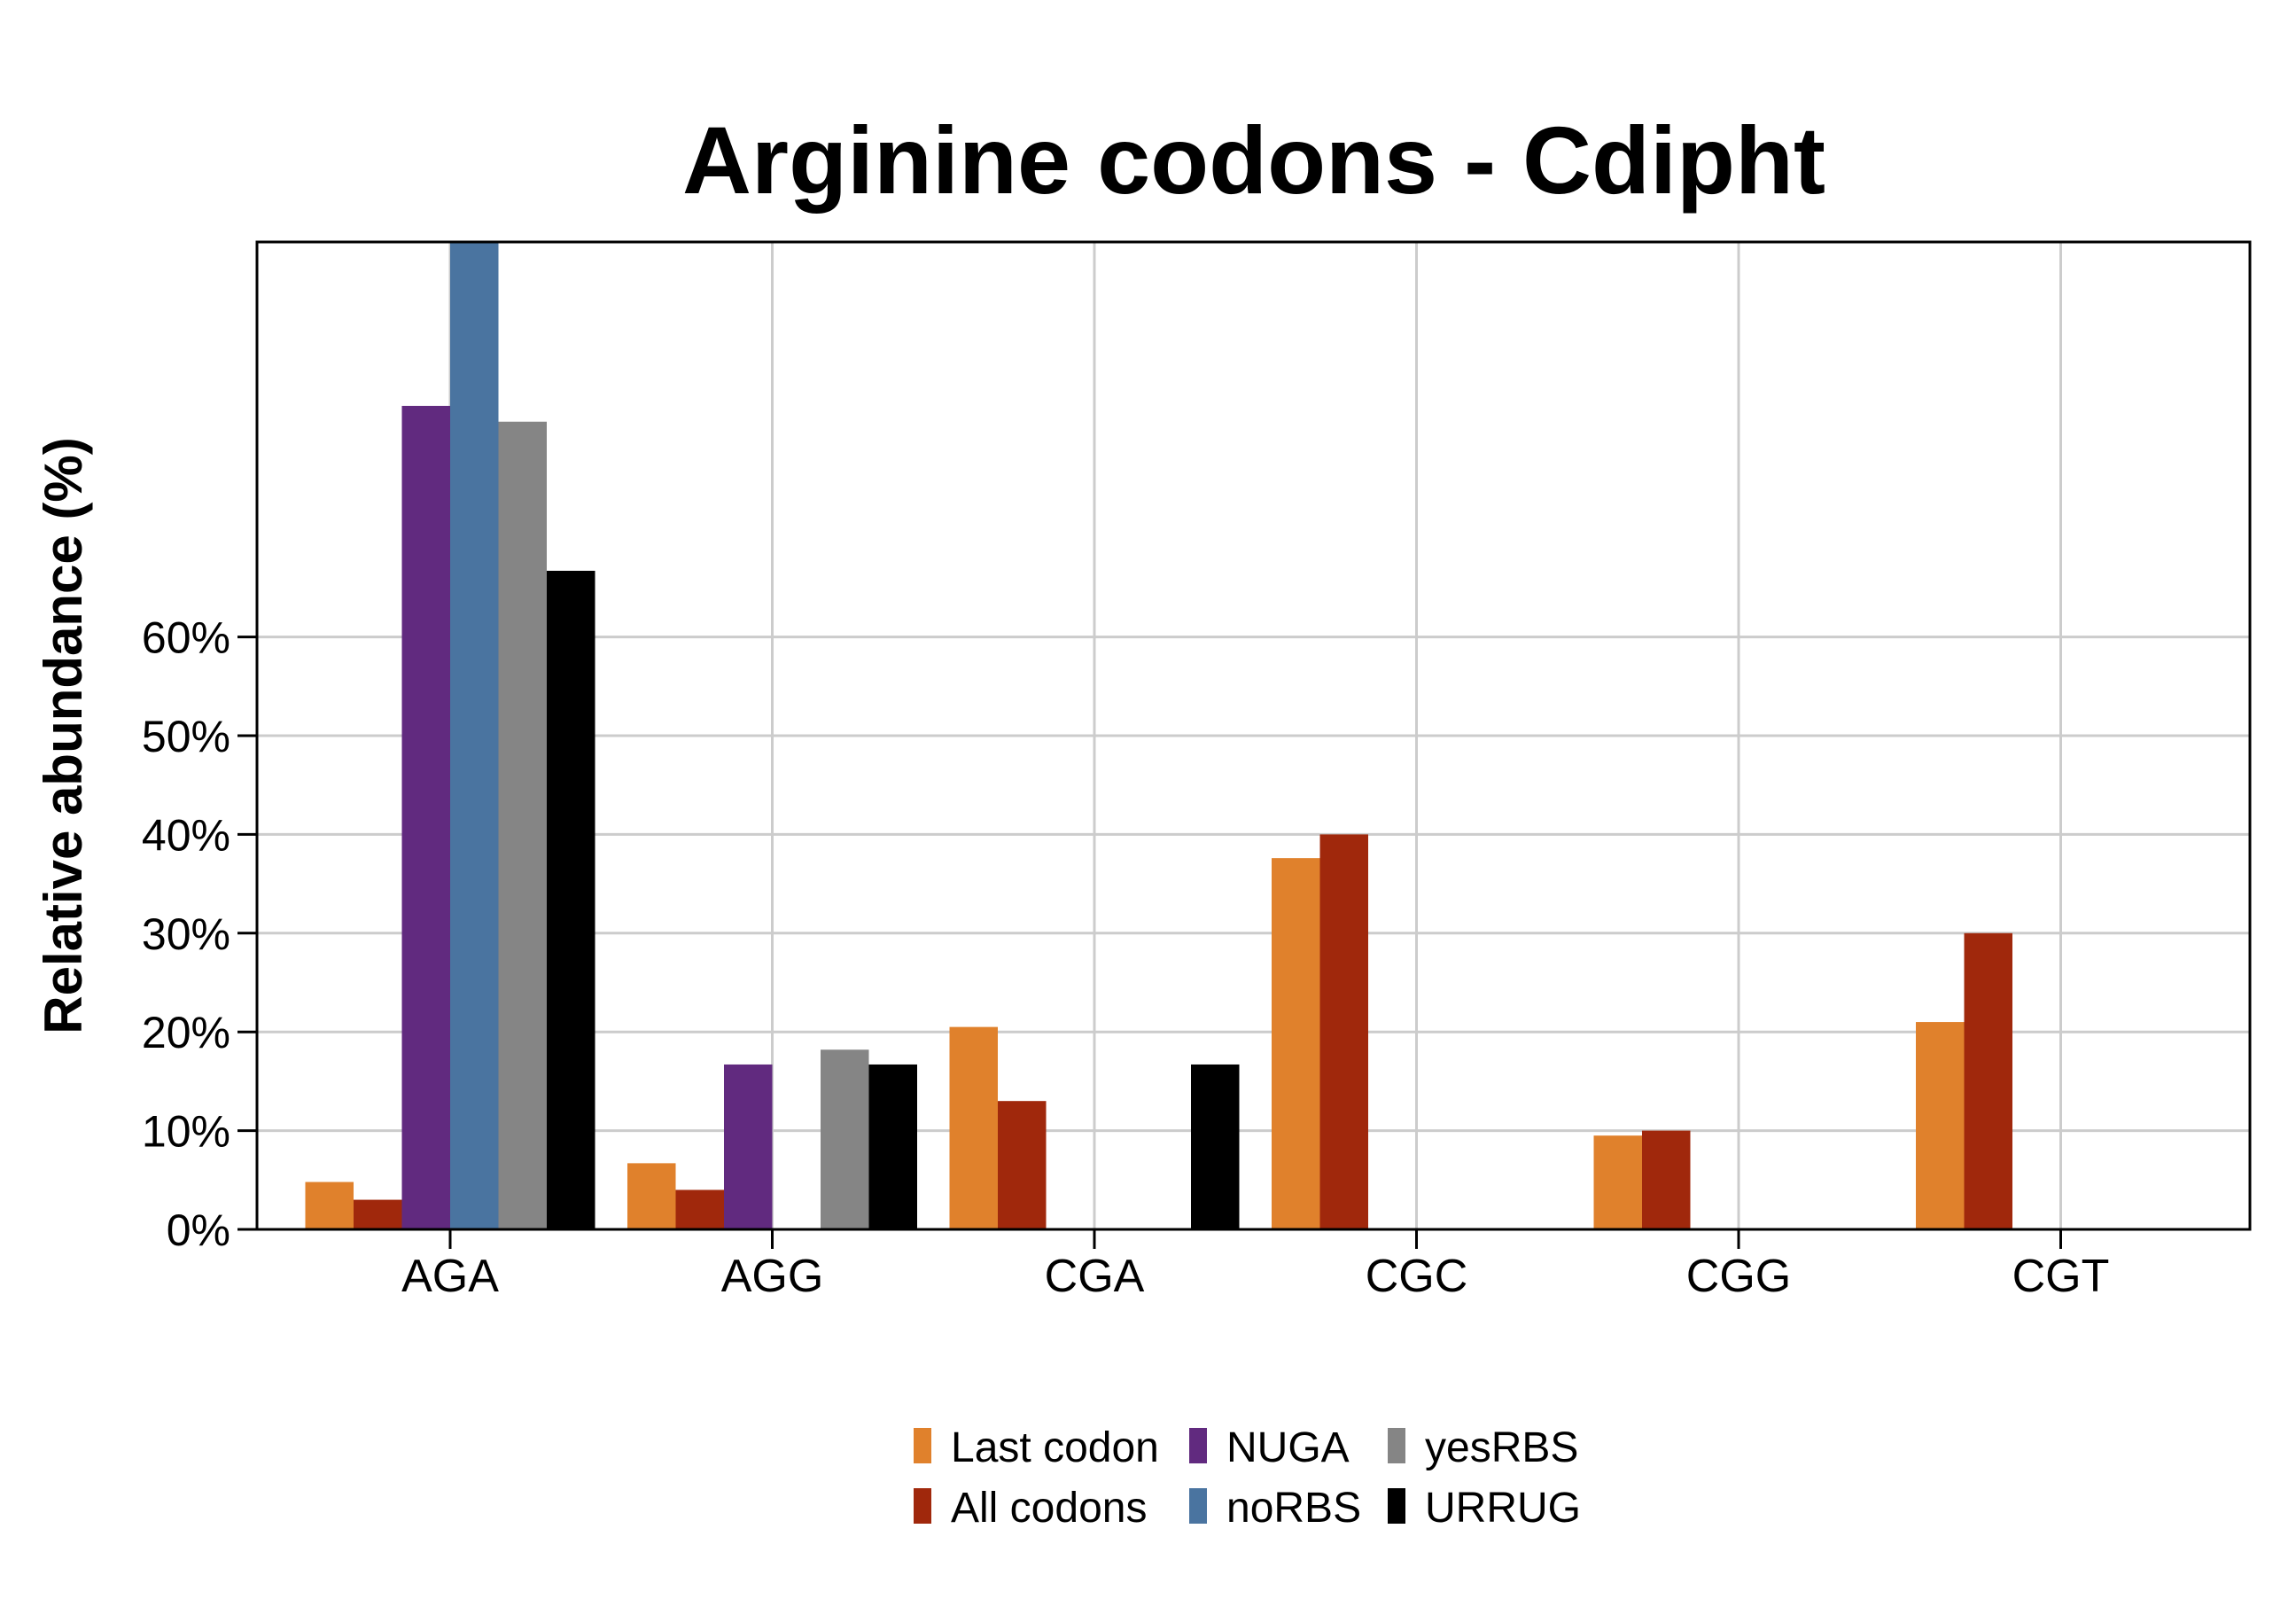 The width and height of the screenshot is (2296, 1599). I want to click on y-axis-label: Relative abundance (%), so click(63, 735).